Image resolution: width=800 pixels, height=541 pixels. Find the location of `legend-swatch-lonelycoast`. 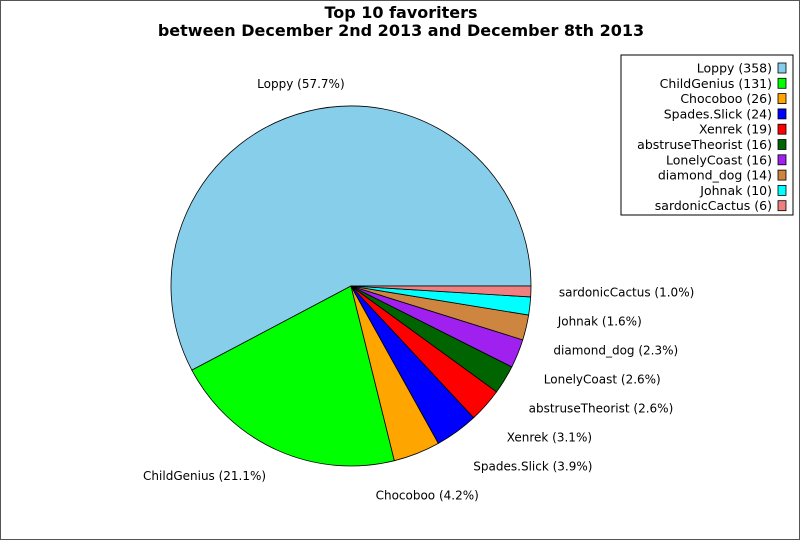

legend-swatch-lonelycoast is located at coordinates (782, 160).